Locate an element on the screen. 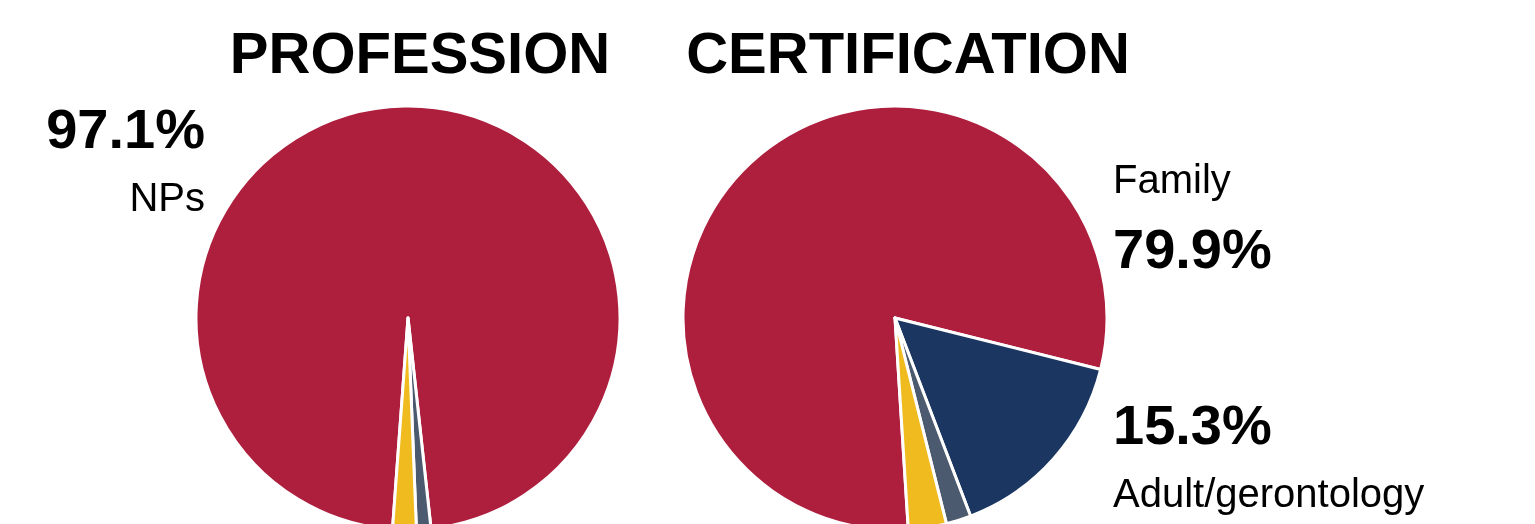  chart-title: CERTIFICATION is located at coordinates (908, 52).